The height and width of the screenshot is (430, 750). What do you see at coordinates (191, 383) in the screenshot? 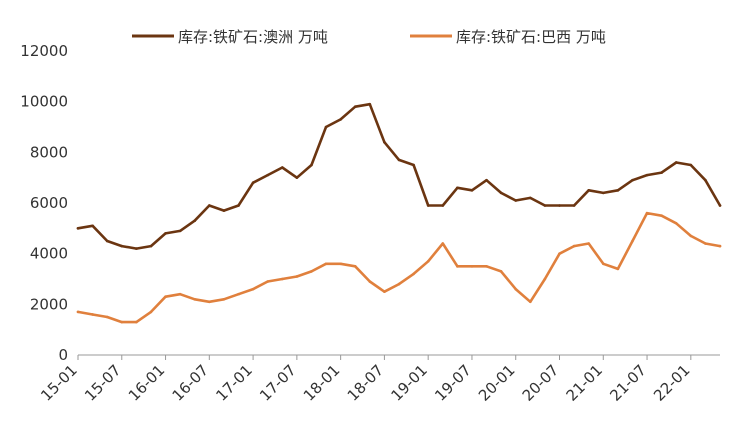
I see `x-tick-label: 16-07` at bounding box center [191, 383].